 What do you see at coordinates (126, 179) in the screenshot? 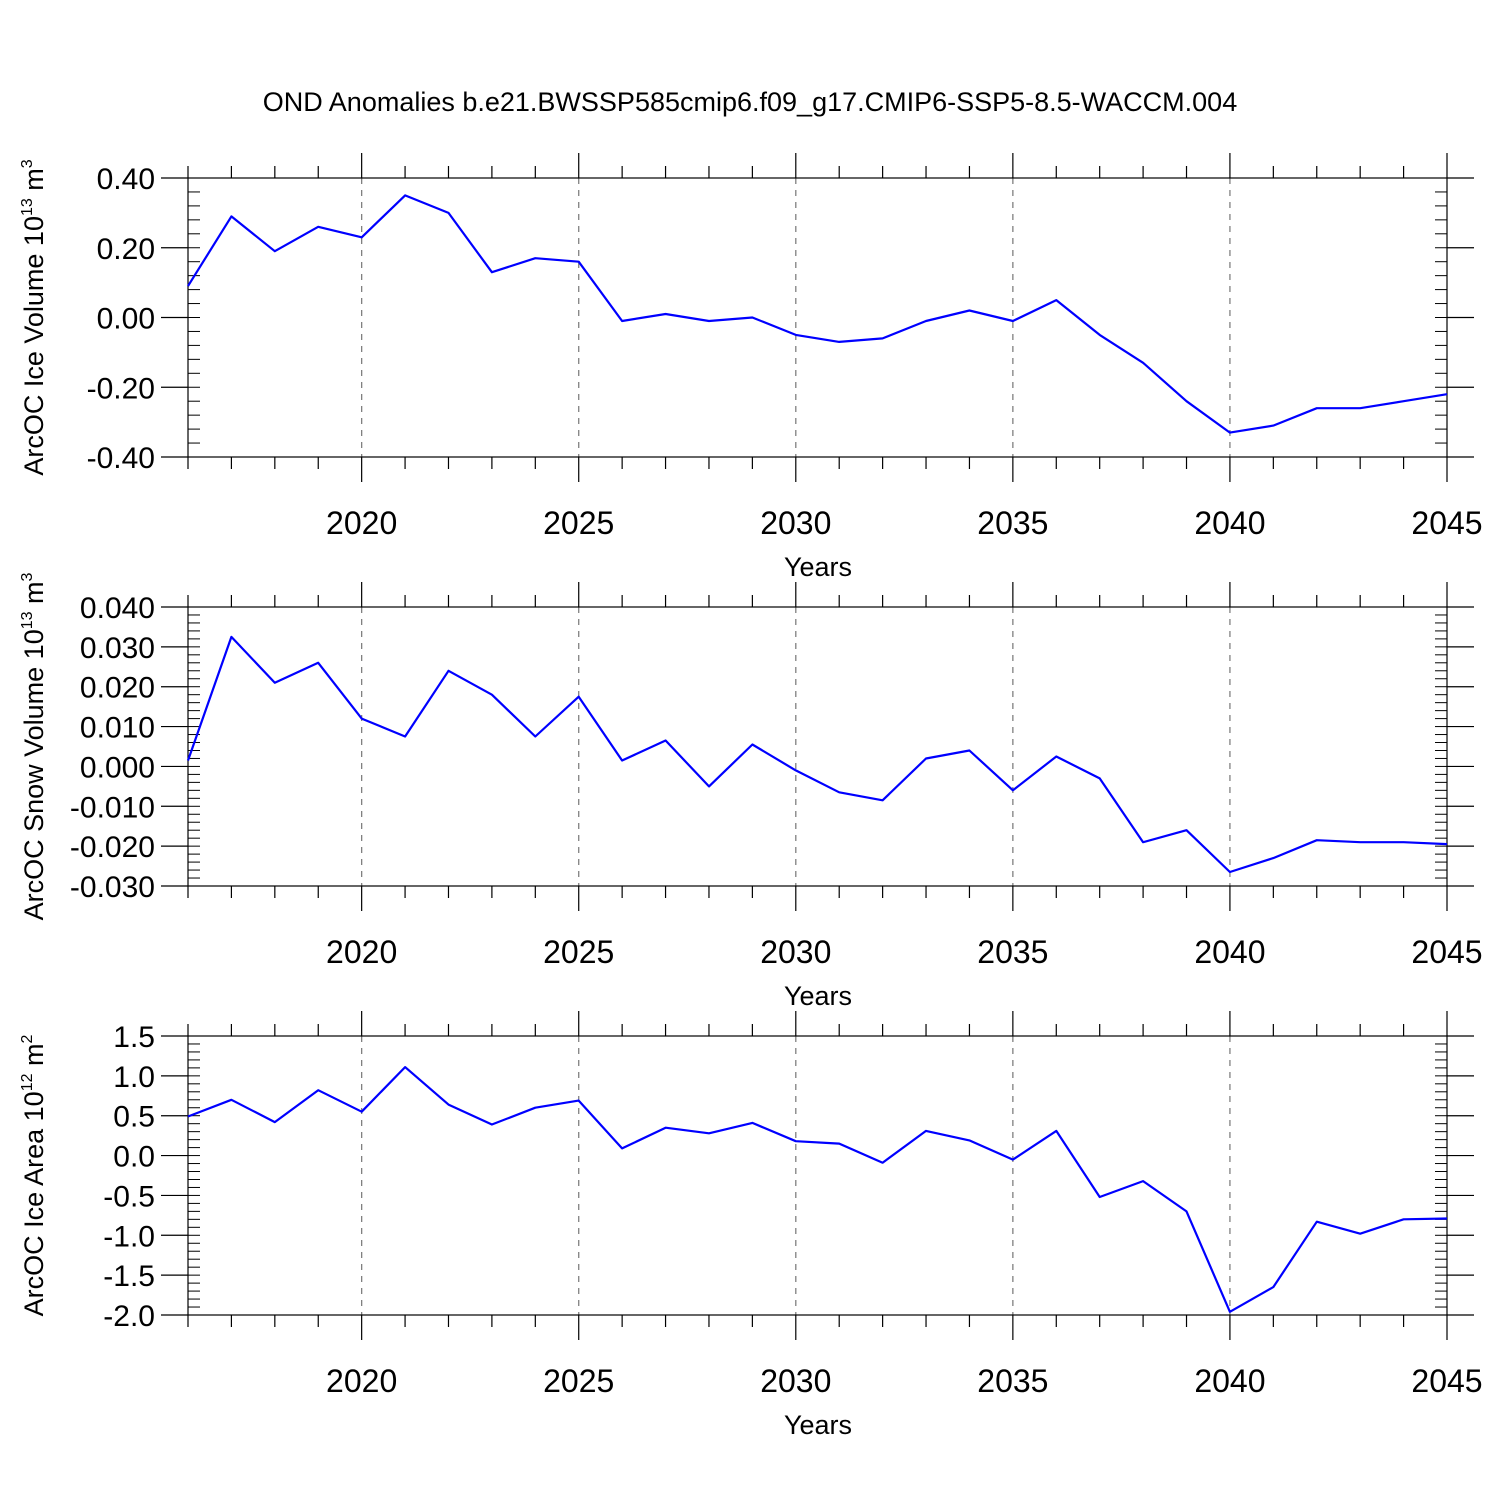
I see `y-tick-label: 0.40` at bounding box center [126, 179].